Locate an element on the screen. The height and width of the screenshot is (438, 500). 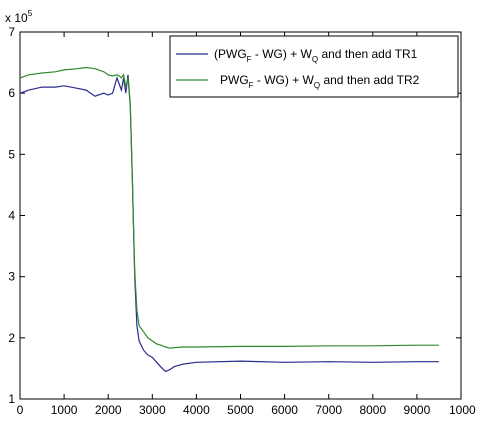
x-tick-label: 9000 is located at coordinates (417, 410).